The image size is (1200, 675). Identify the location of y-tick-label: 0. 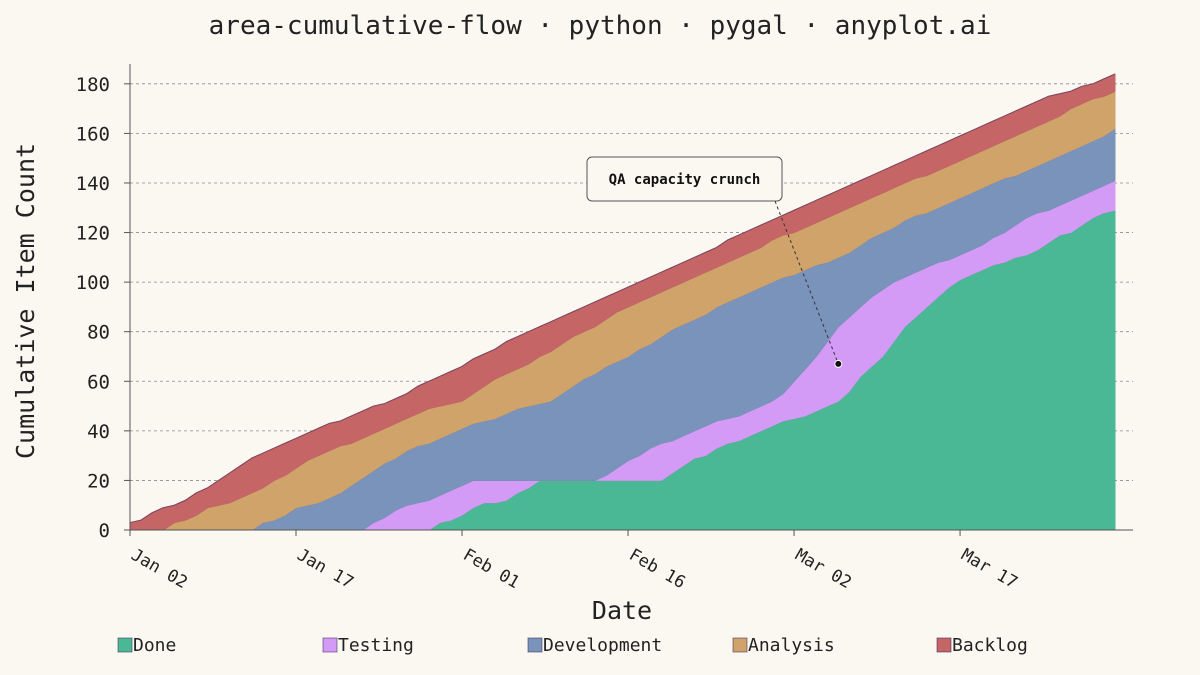
(104, 531).